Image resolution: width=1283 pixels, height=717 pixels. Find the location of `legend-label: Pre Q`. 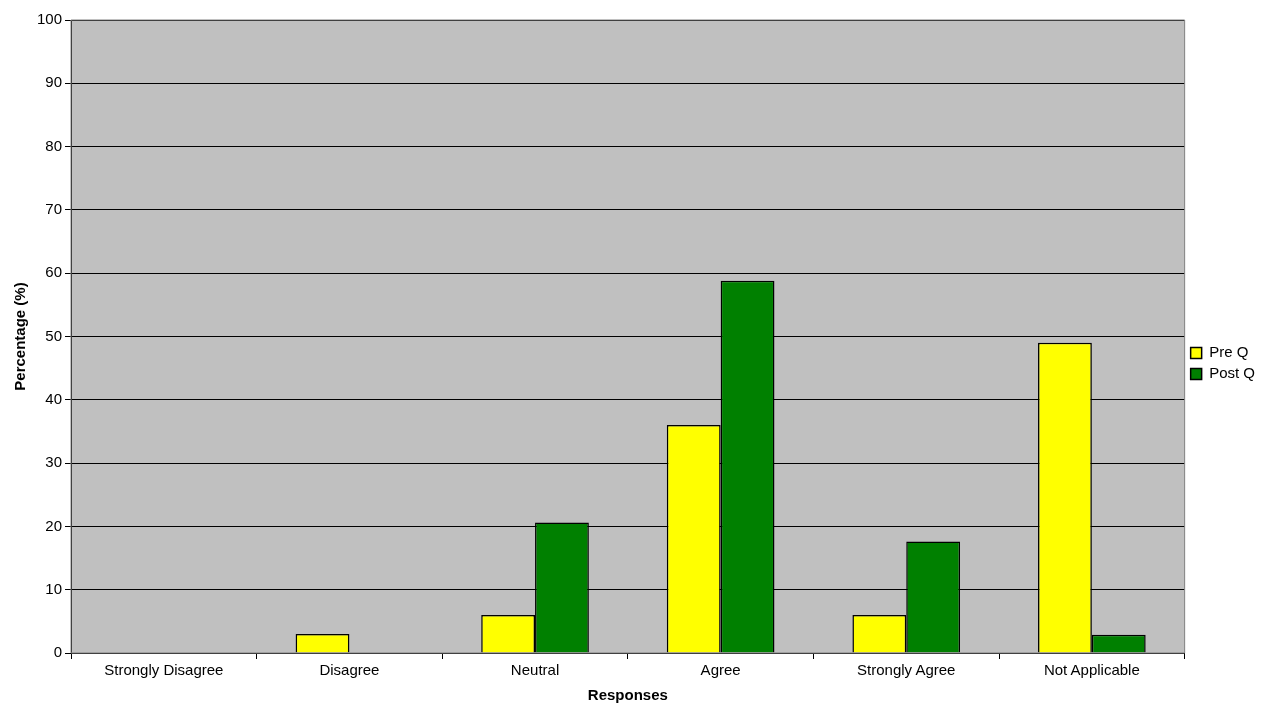

legend-label: Pre Q is located at coordinates (1229, 352).